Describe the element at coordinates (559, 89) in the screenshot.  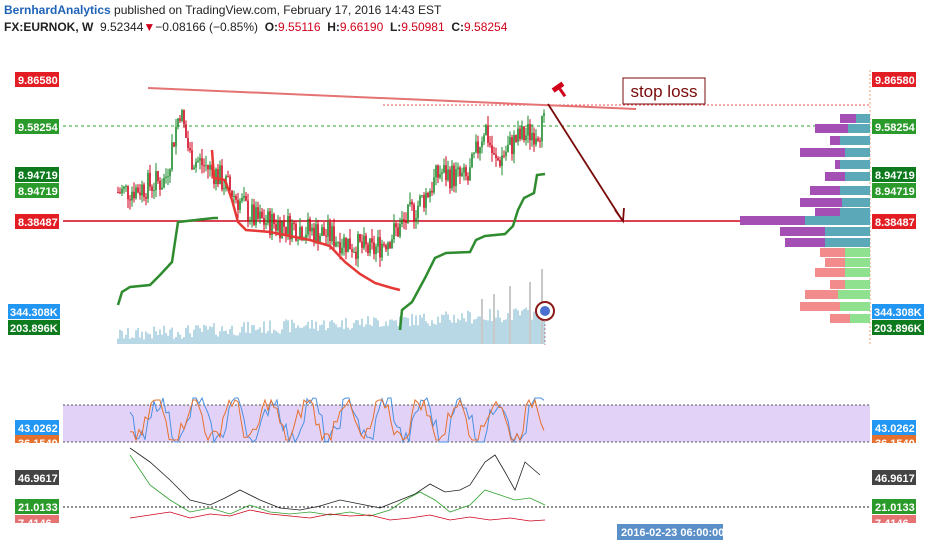
I see `hammer-icon` at that location.